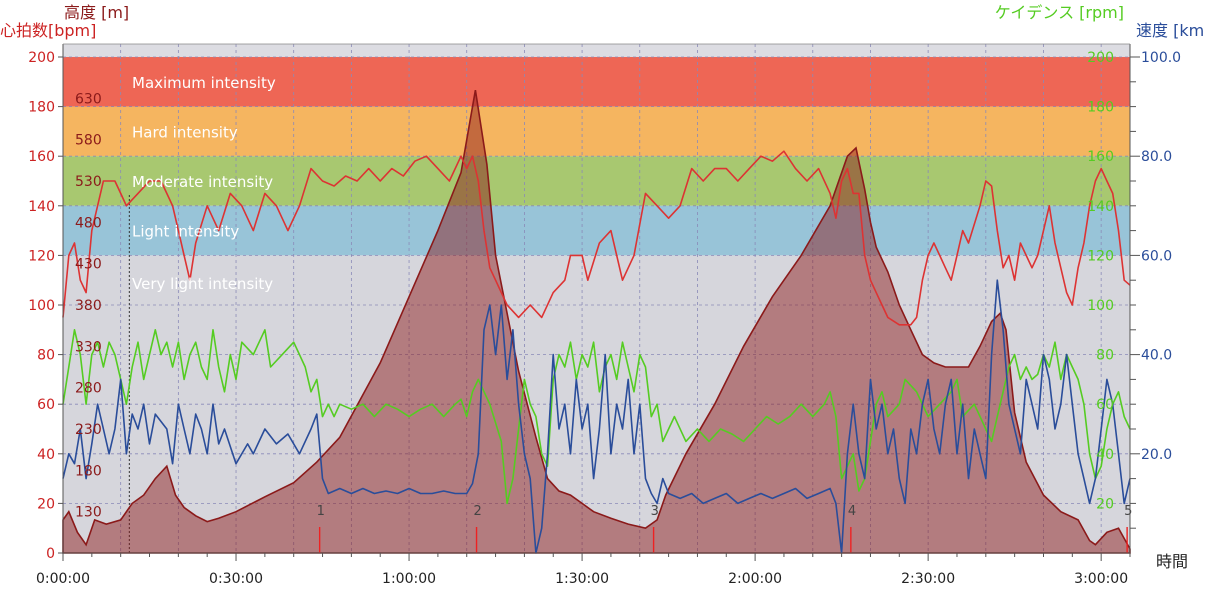  I want to click on cad-tick-label-0: 20, so click(1105, 504).